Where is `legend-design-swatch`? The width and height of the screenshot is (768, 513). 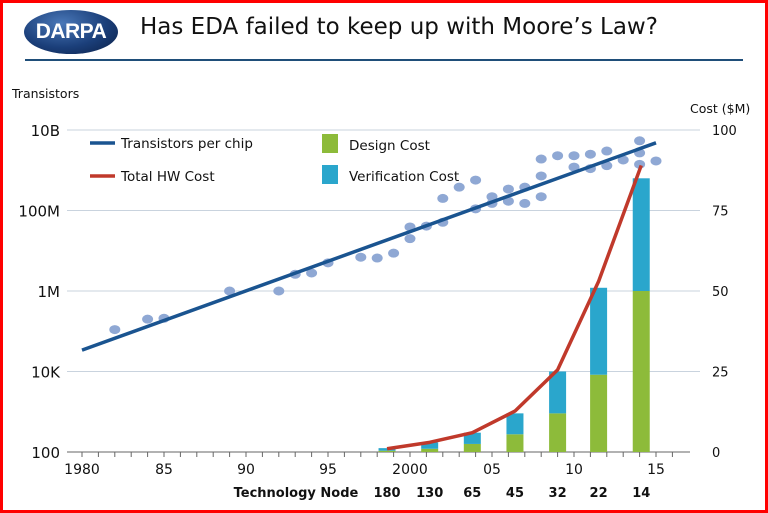
legend-design-swatch is located at coordinates (330, 143).